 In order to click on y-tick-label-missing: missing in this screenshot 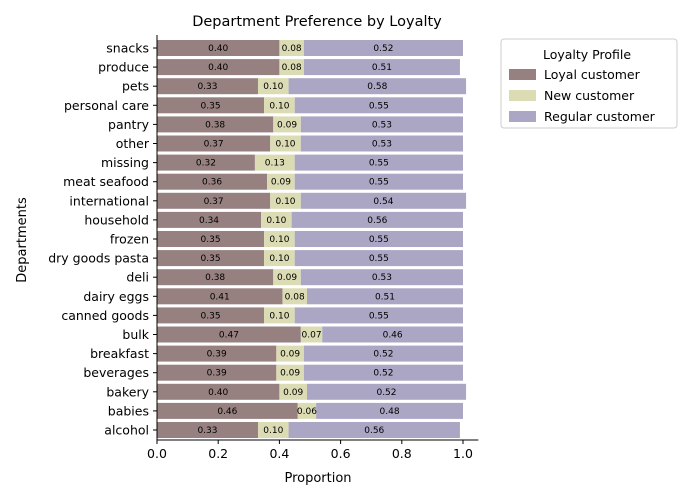, I will do `click(125, 162)`.